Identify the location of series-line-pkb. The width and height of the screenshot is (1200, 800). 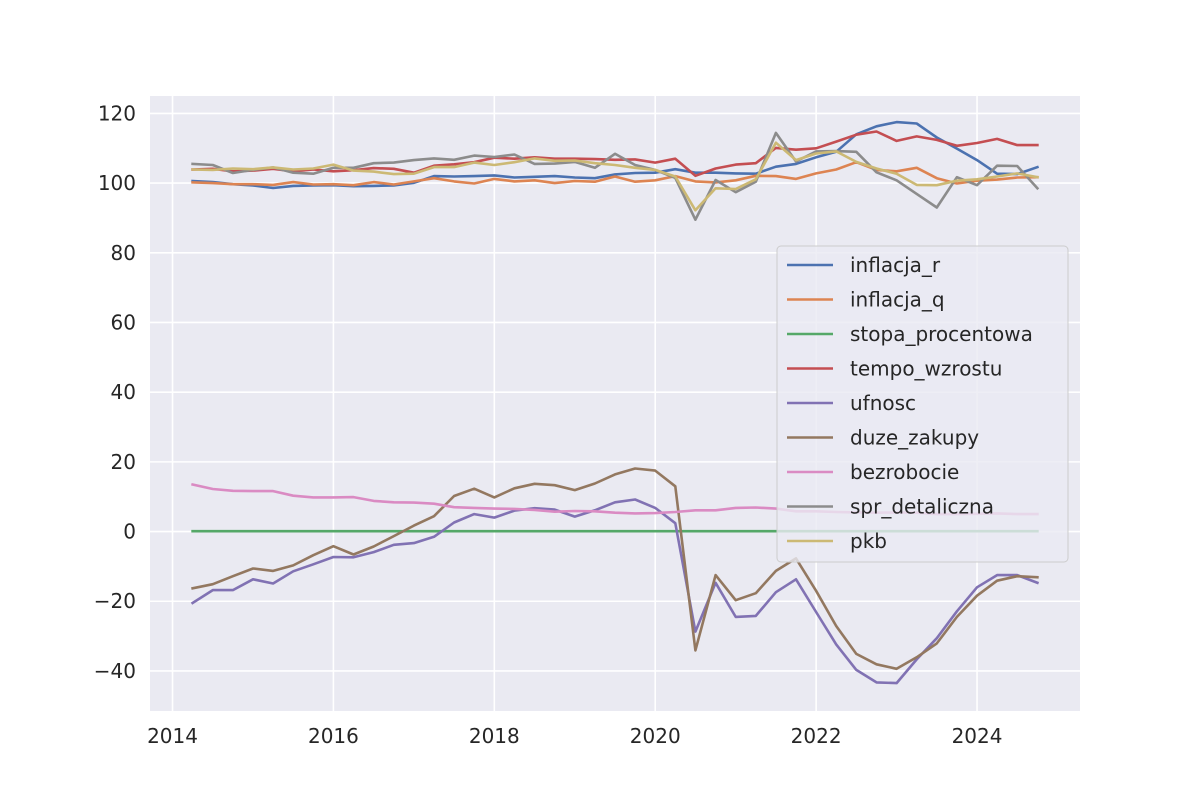
(615, 176).